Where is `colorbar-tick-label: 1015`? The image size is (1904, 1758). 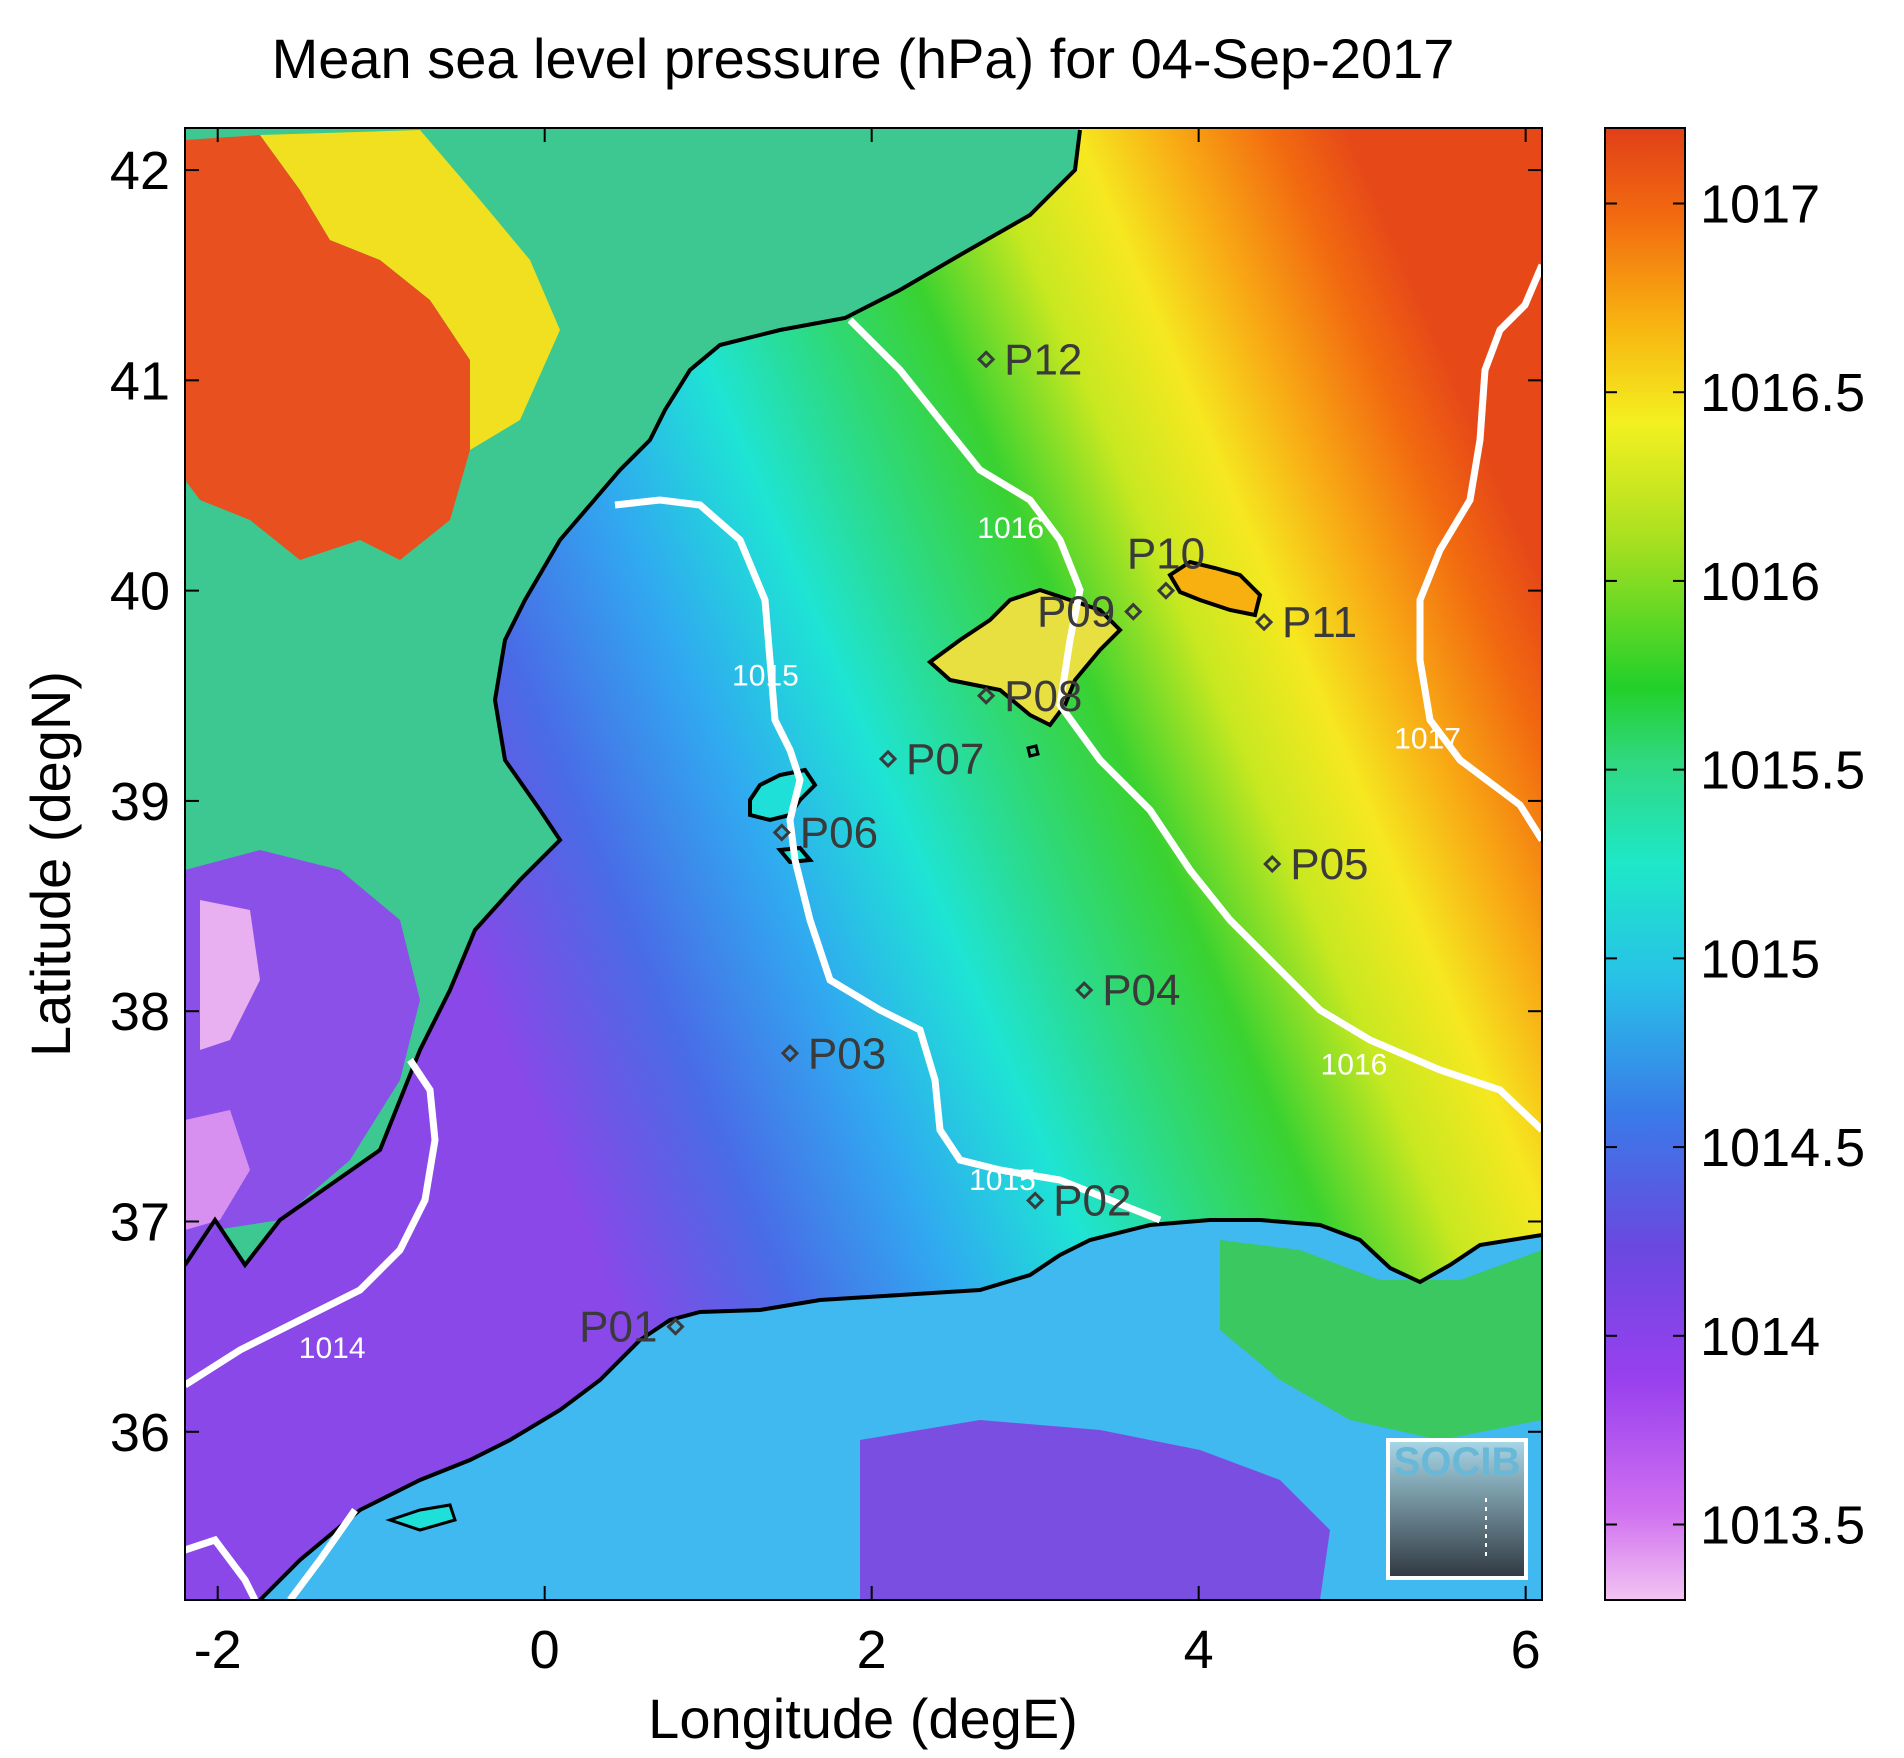 colorbar-tick-label: 1015 is located at coordinates (1760, 959).